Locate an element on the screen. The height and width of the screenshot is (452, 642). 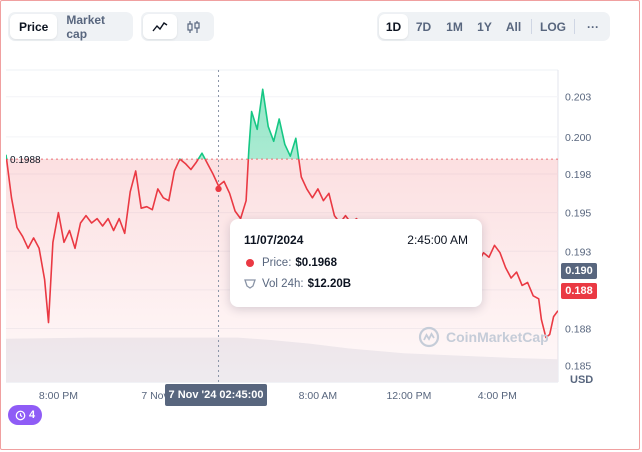
price-marketcap-toggle: Price Market cap is located at coordinates (70, 26).